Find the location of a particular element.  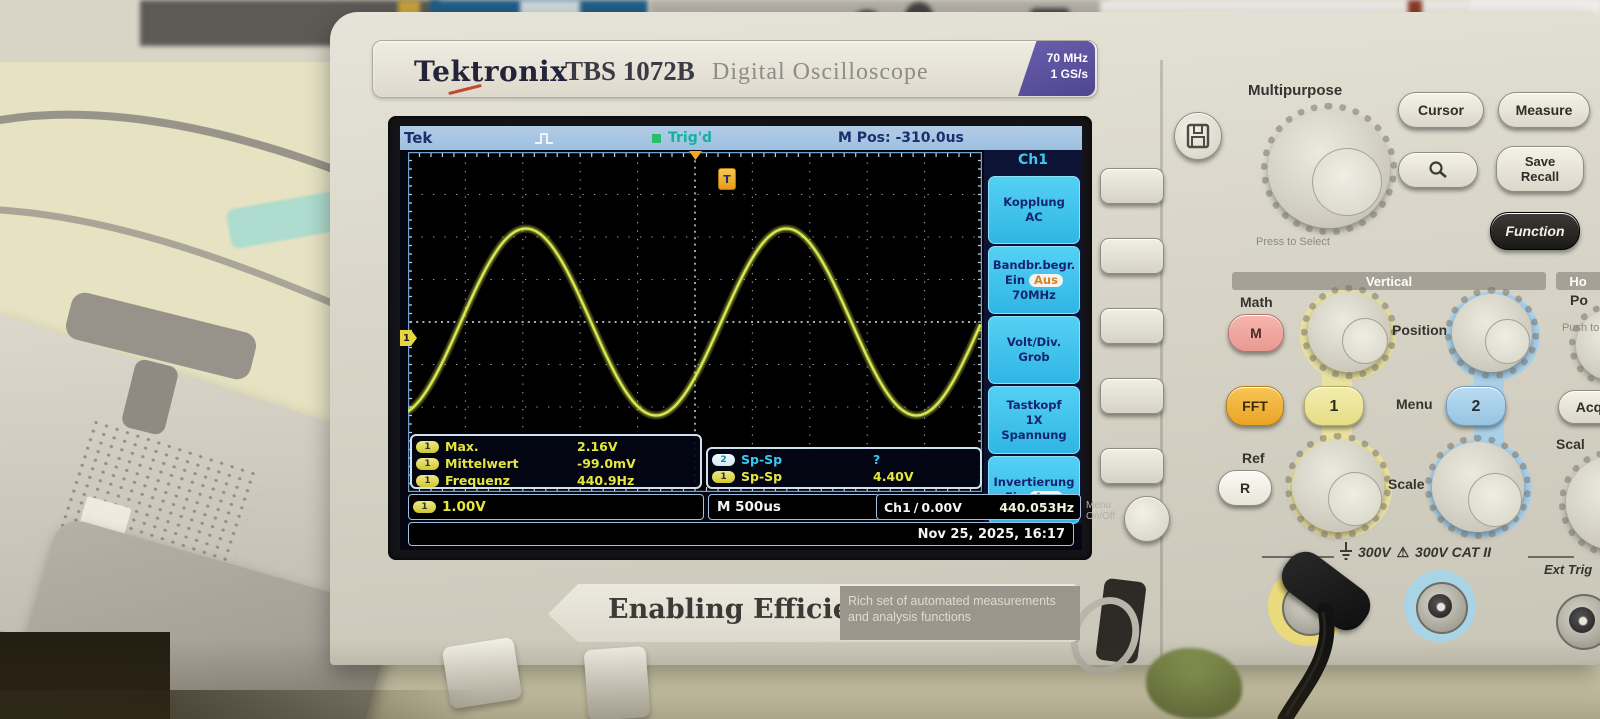

ch2-menu-button: 2 is located at coordinates (1476, 406).